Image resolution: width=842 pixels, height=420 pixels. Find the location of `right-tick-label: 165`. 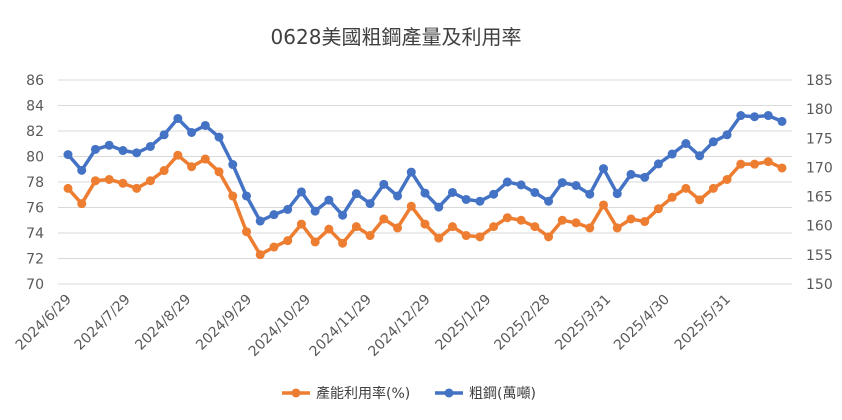

right-tick-label: 165 is located at coordinates (819, 198).